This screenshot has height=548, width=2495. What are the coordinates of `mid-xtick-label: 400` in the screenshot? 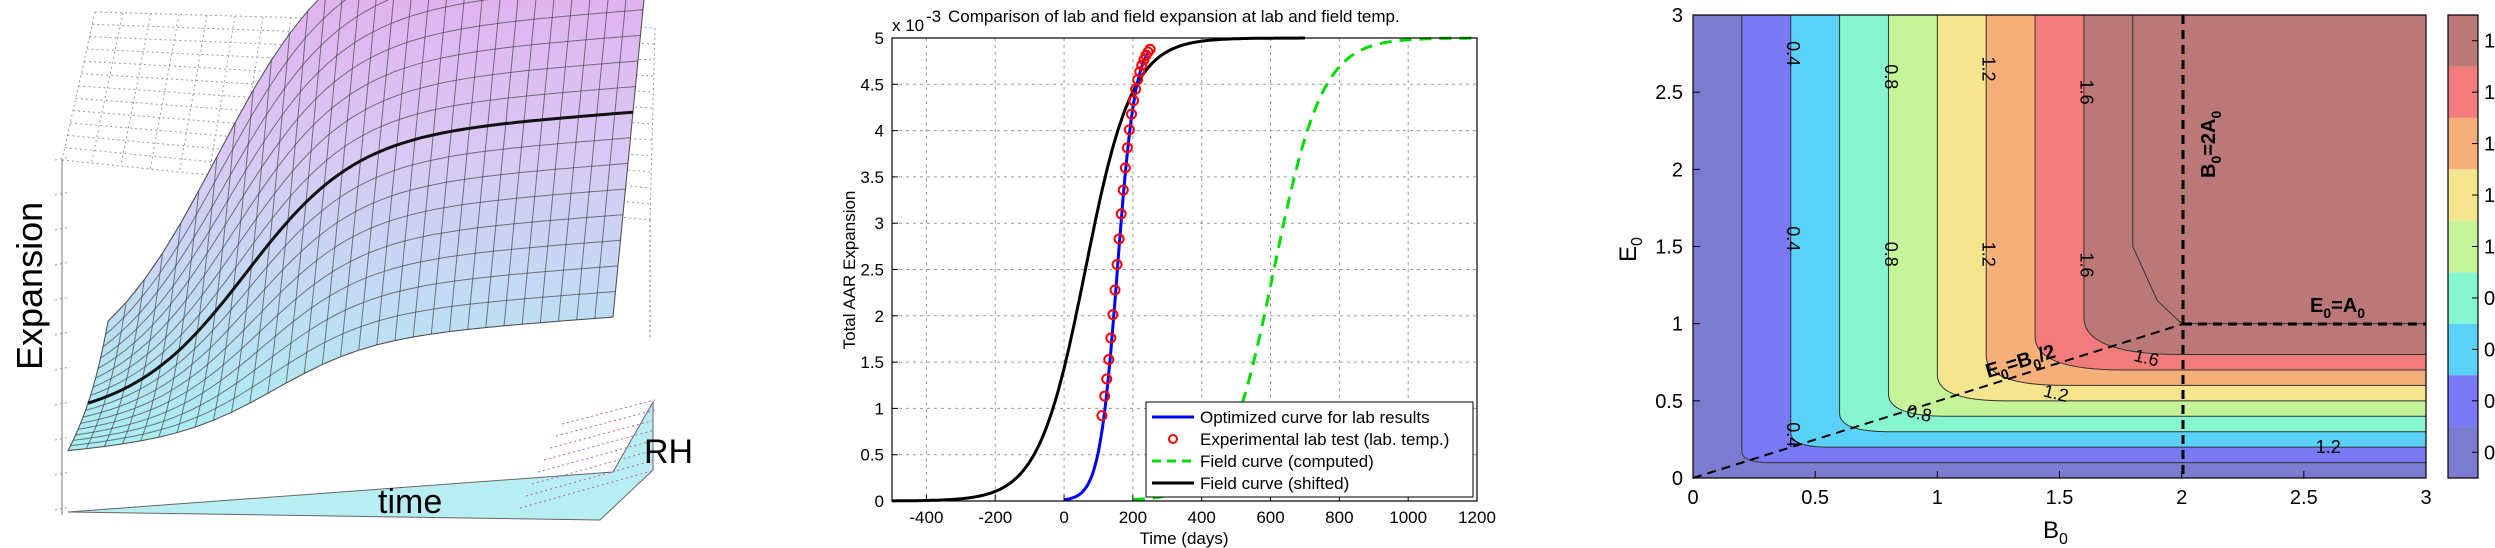 It's located at (1202, 517).